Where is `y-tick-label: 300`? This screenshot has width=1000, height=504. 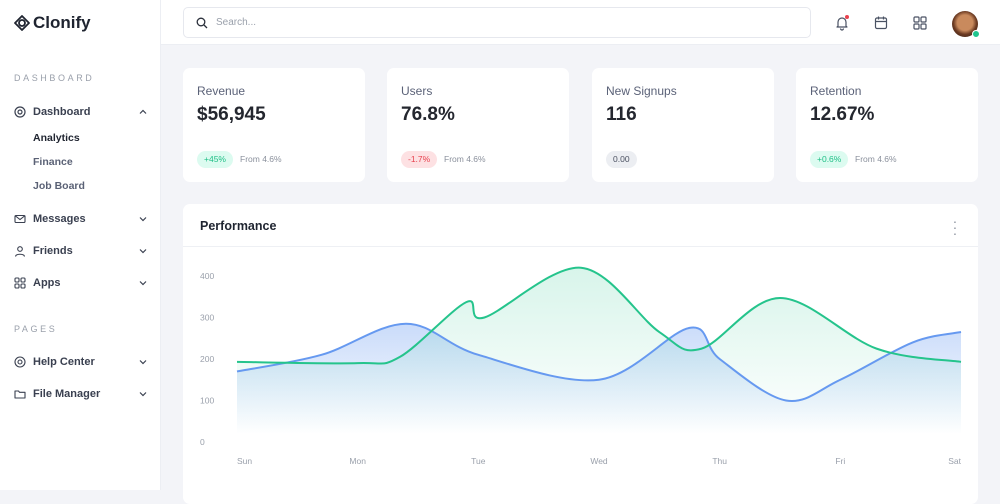 y-tick-label: 300 is located at coordinates (207, 318).